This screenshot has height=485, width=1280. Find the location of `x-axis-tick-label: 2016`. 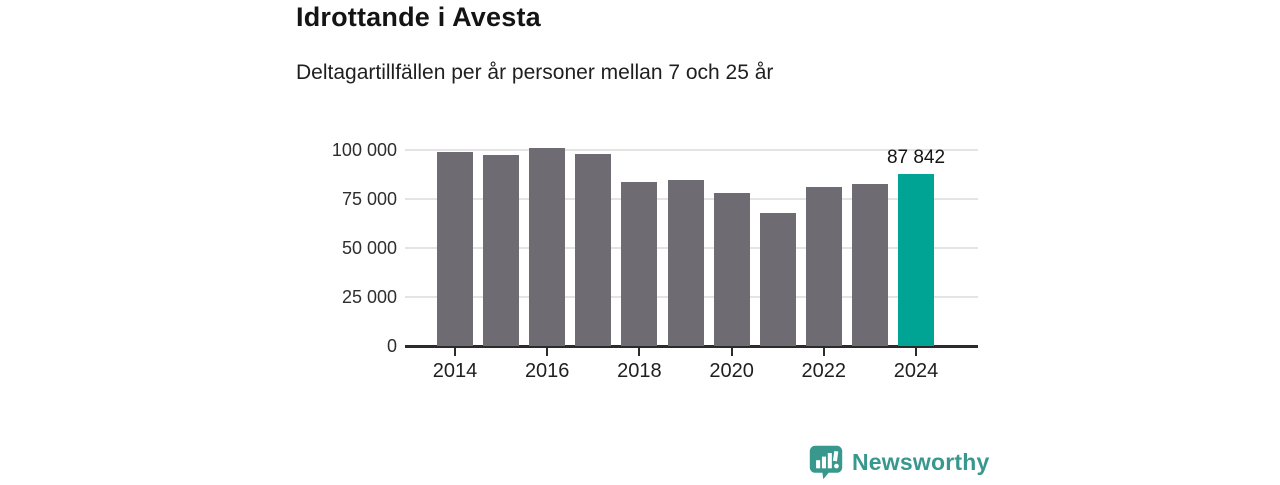

x-axis-tick-label: 2016 is located at coordinates (547, 371).